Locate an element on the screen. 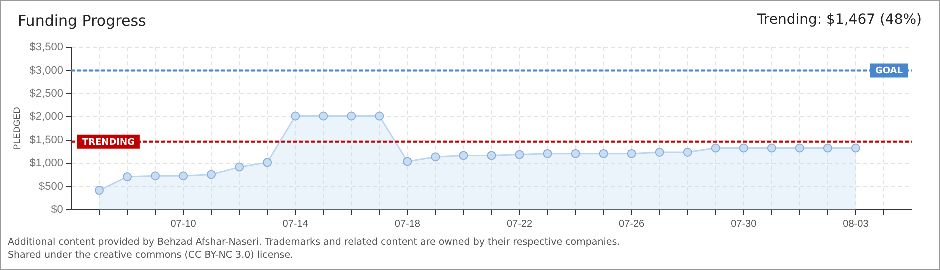 The width and height of the screenshot is (940, 270). x-tick-label: 08-03 is located at coordinates (856, 224).